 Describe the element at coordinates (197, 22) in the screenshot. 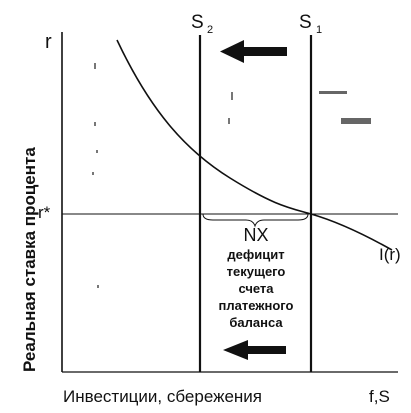

I see `s2-label: S` at that location.